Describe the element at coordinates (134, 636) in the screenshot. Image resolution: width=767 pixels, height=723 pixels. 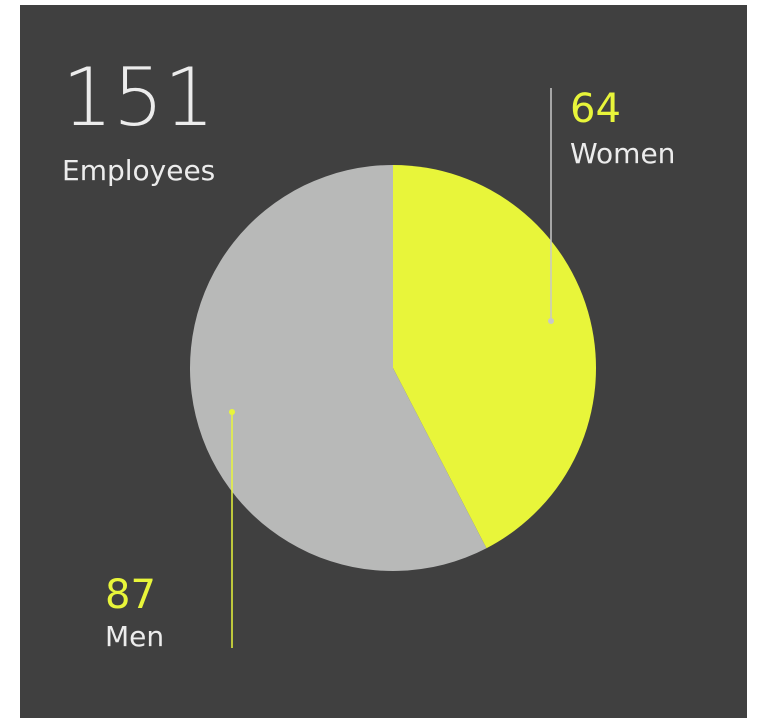
I see `category-label: Men` at that location.